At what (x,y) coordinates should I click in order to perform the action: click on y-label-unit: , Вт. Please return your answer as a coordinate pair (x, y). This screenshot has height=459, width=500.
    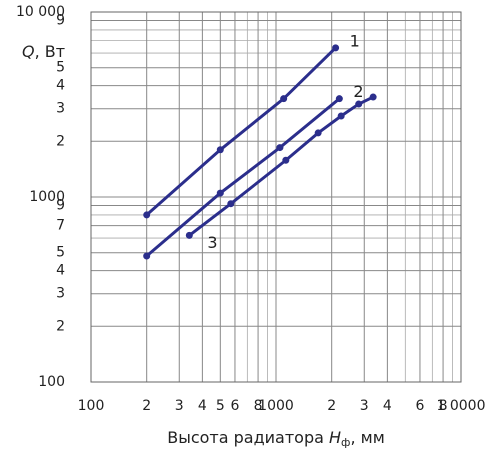
    Looking at the image, I should click on (50, 51).